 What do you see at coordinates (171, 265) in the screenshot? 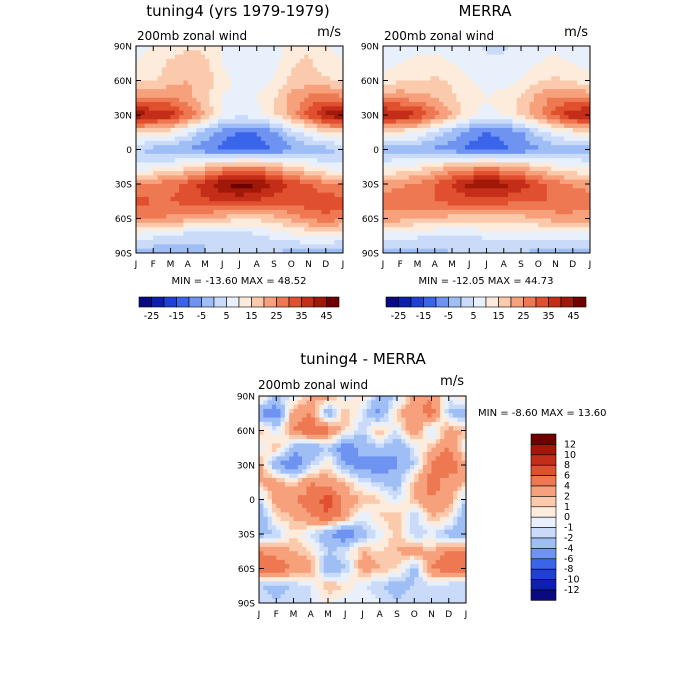
I see `panel-model-xtick-label: M` at bounding box center [171, 265].